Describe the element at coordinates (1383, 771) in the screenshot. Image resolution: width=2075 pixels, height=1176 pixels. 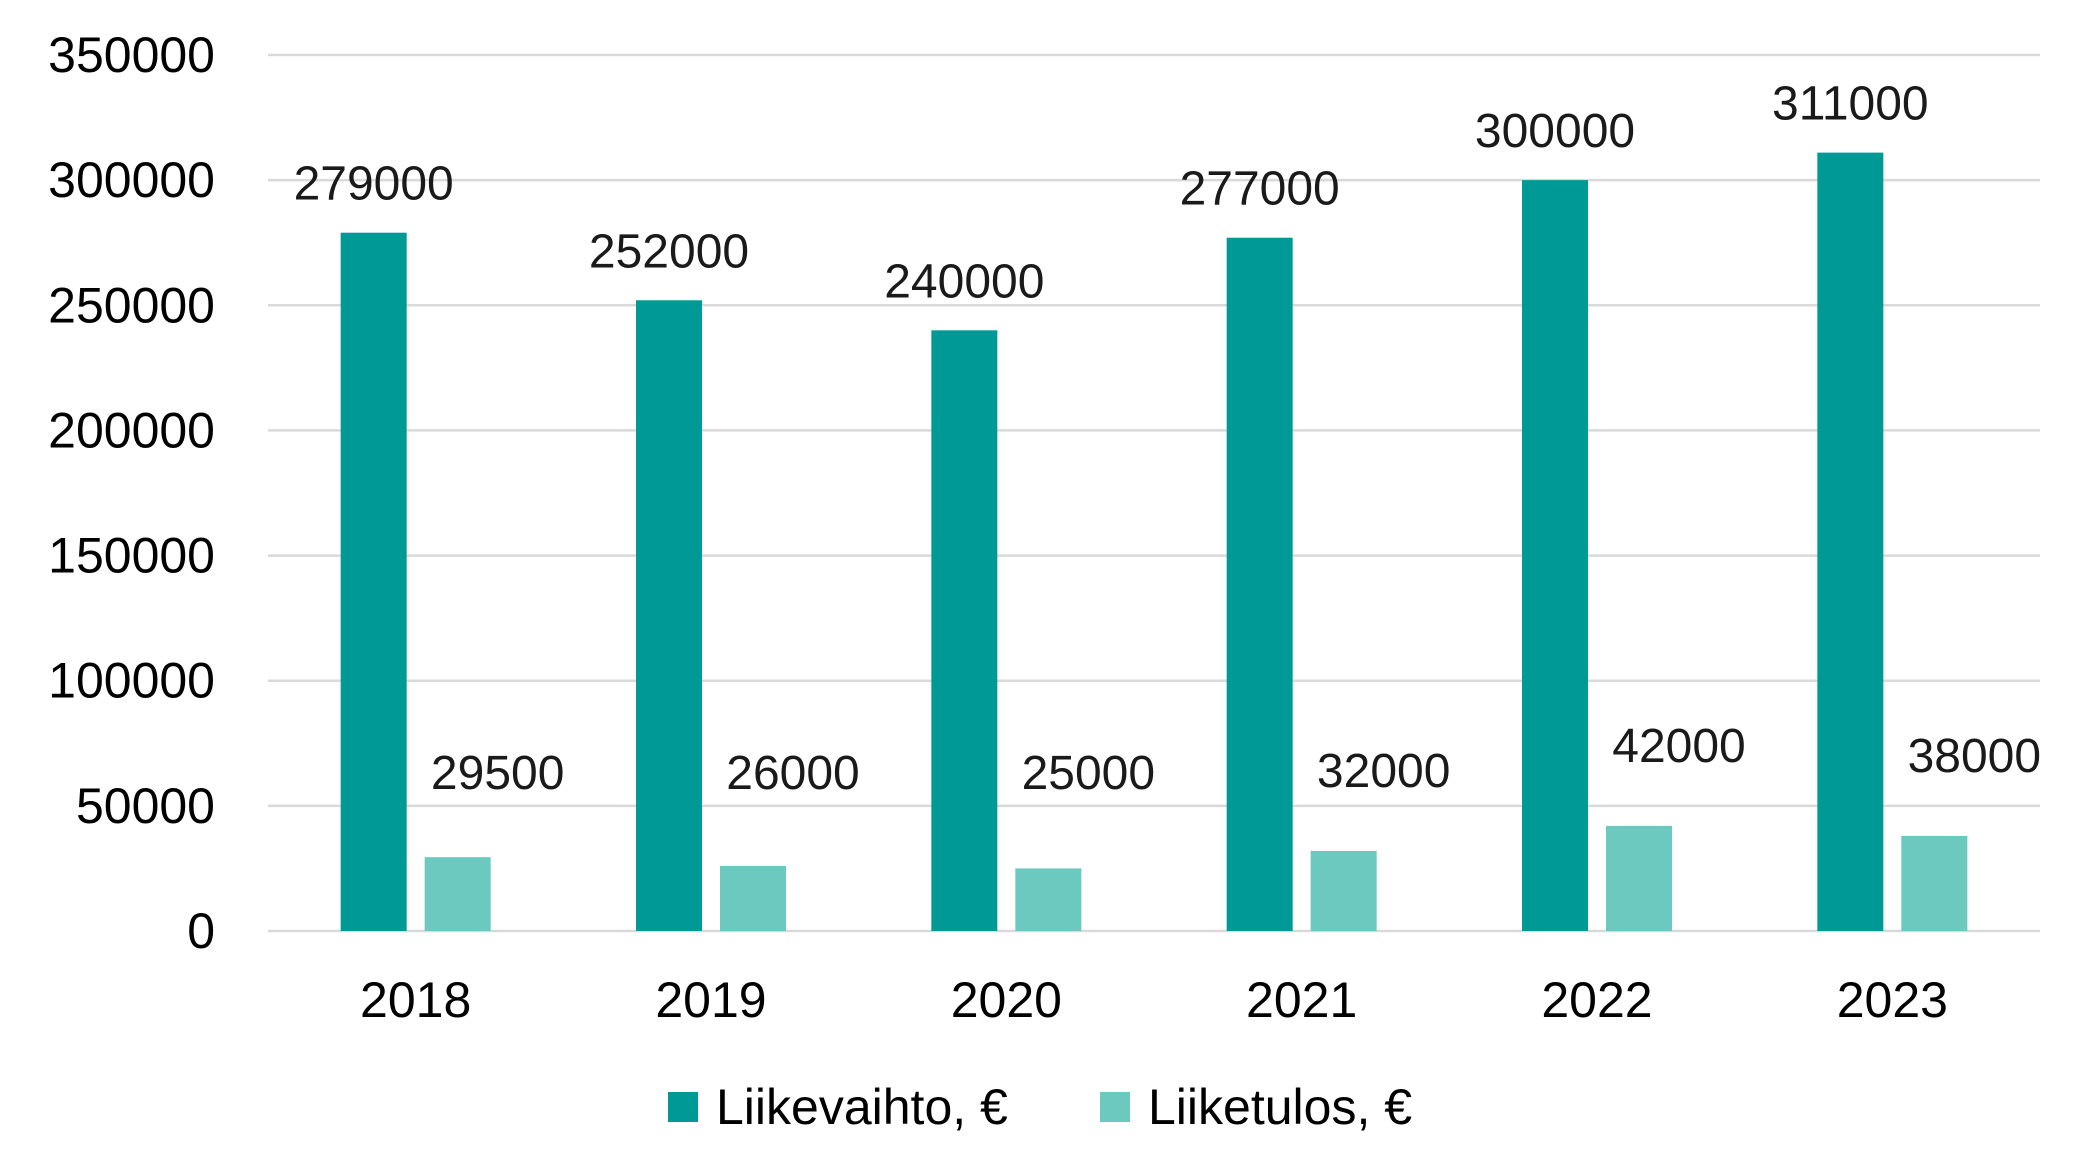
I see `data-label: 32000` at that location.